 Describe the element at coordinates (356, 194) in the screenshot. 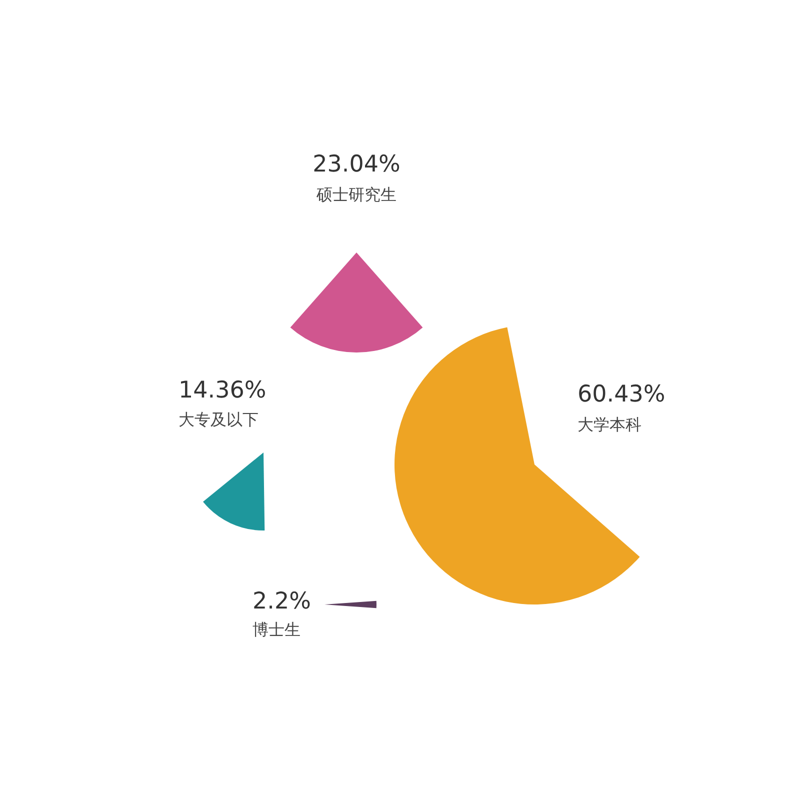

I see `category-label: 硕士研究生` at that location.